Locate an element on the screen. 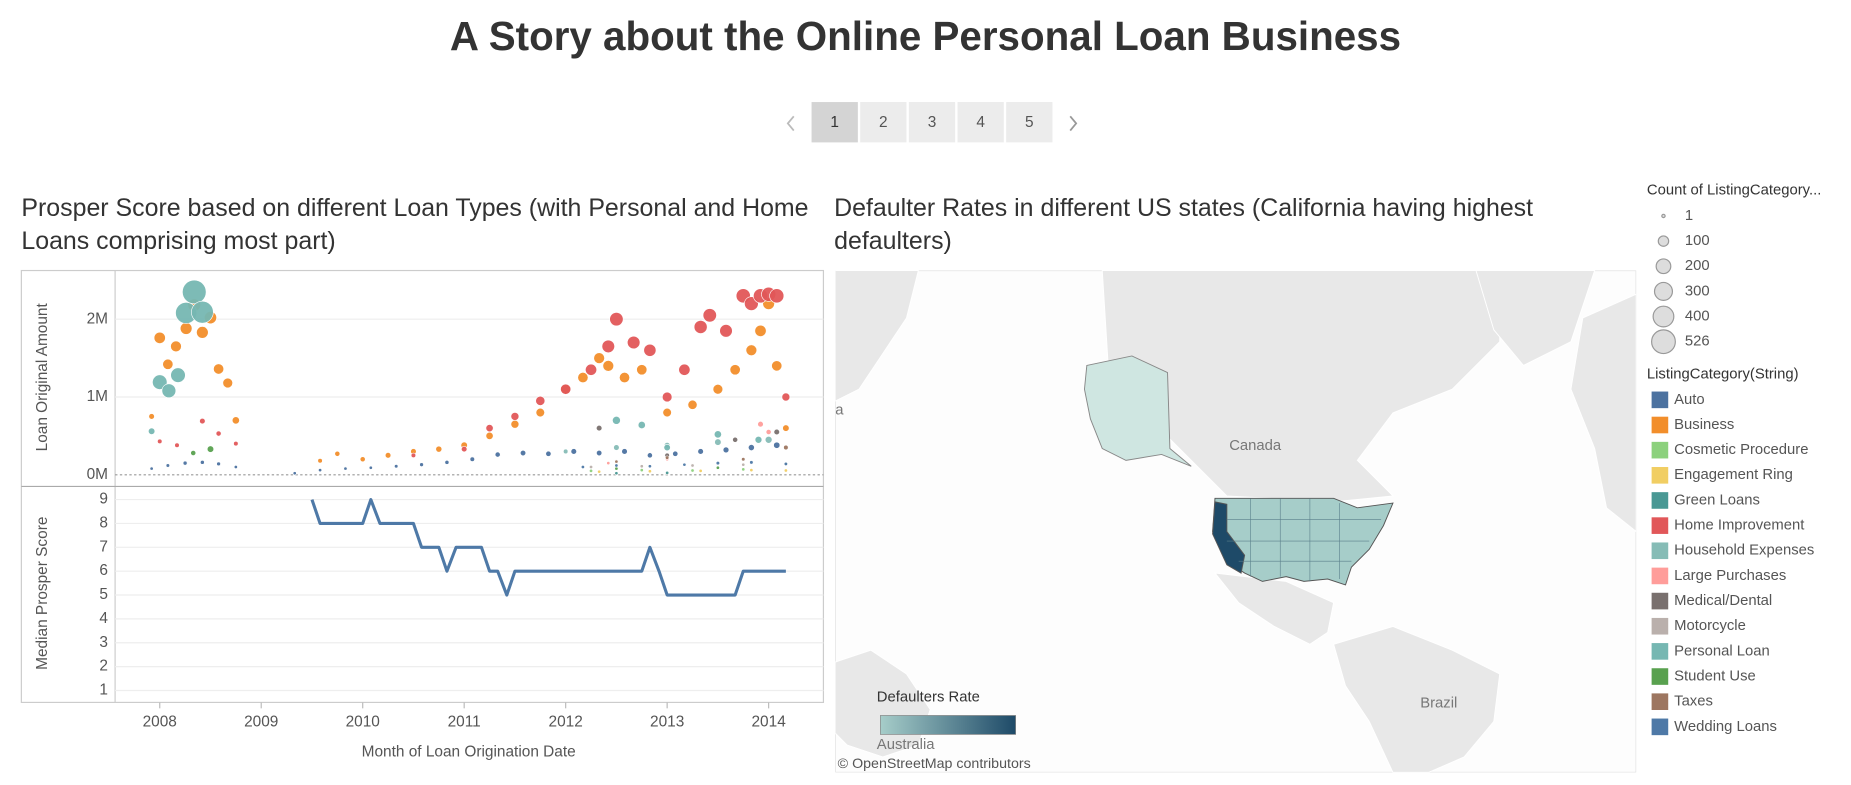 Image resolution: width=1851 pixels, height=785 pixels. legend-label: Engagement Ring is located at coordinates (1733, 475).